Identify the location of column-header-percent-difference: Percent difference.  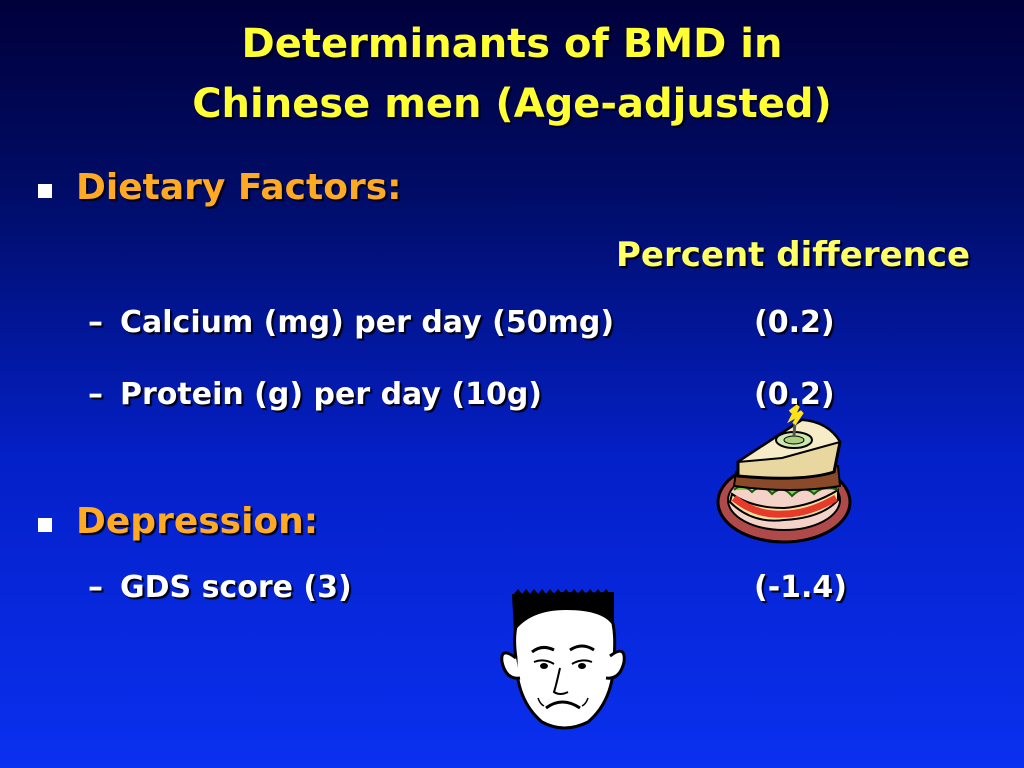
(793, 255).